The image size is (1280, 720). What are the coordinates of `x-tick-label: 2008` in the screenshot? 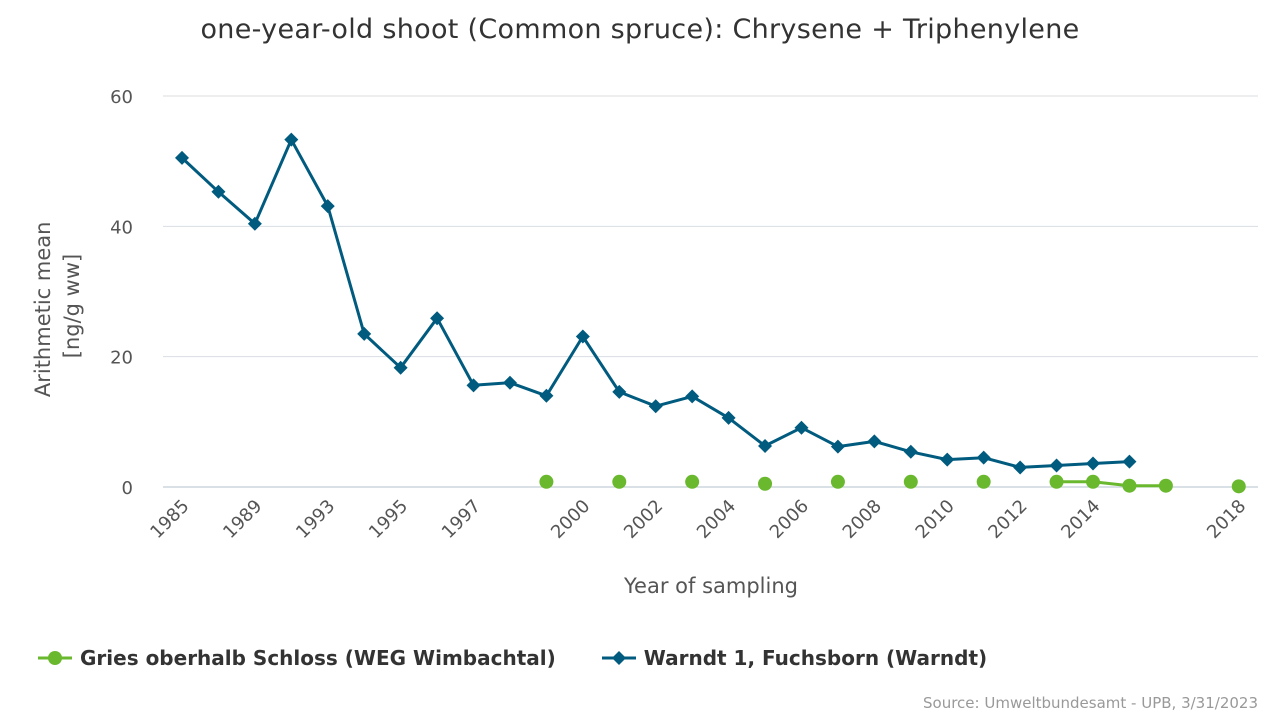 It's located at (862, 519).